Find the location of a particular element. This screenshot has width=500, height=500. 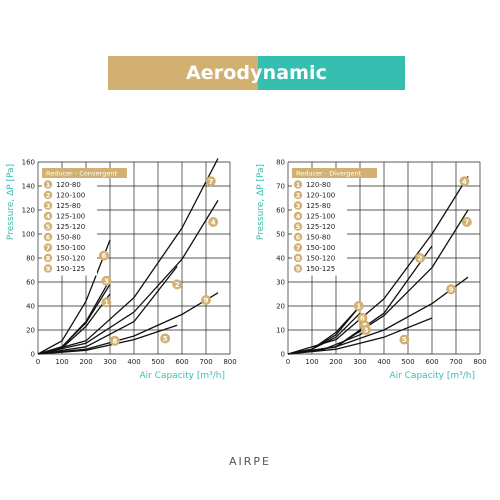

legend-marker-number: 3 is located at coordinates (298, 206).